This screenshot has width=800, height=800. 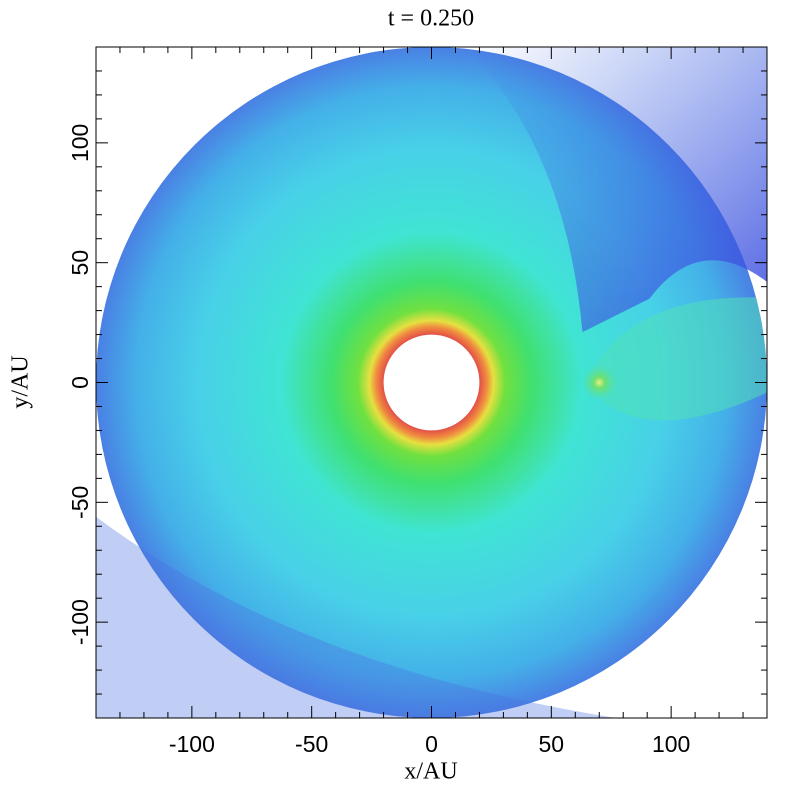 I want to click on y-tick-label: 50, so click(x=80, y=263).